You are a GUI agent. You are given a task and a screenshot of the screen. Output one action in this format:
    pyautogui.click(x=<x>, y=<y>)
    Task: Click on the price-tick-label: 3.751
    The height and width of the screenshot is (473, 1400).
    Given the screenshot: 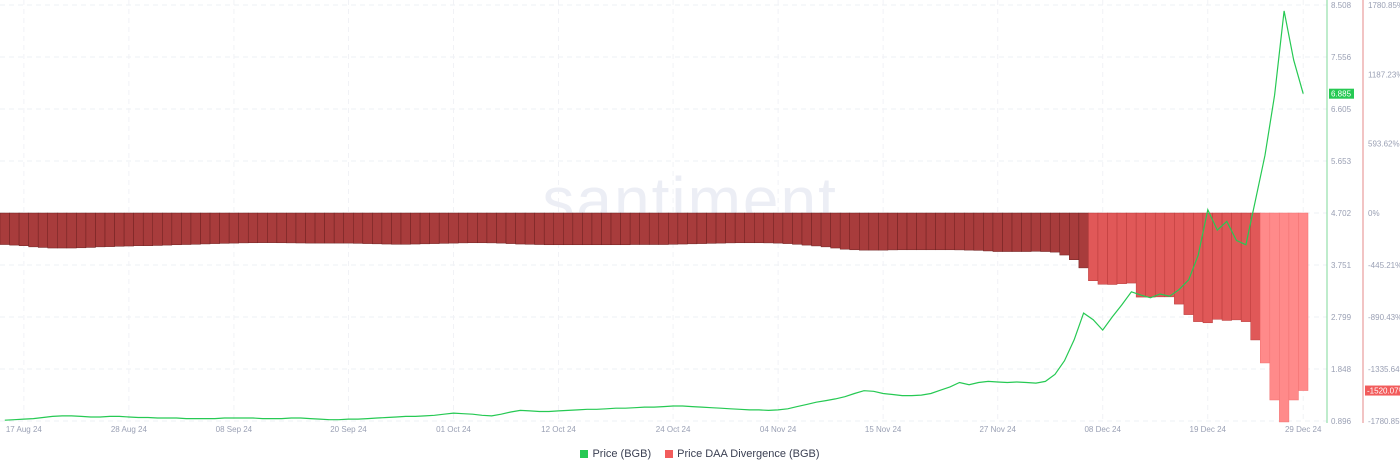 What is the action you would take?
    pyautogui.click(x=1341, y=265)
    